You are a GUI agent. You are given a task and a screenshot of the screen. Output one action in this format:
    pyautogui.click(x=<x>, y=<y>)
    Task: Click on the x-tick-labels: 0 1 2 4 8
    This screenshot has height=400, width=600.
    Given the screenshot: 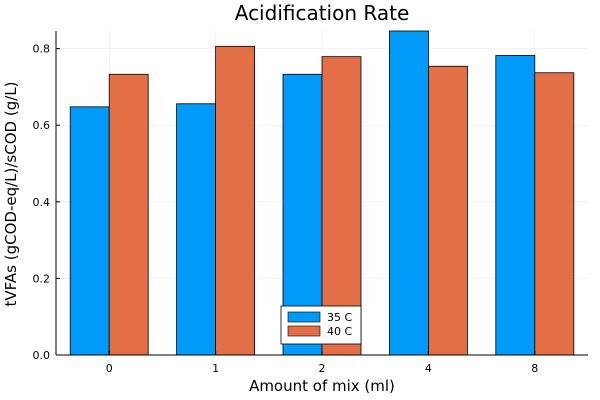 What is the action you would take?
    pyautogui.click(x=322, y=363)
    